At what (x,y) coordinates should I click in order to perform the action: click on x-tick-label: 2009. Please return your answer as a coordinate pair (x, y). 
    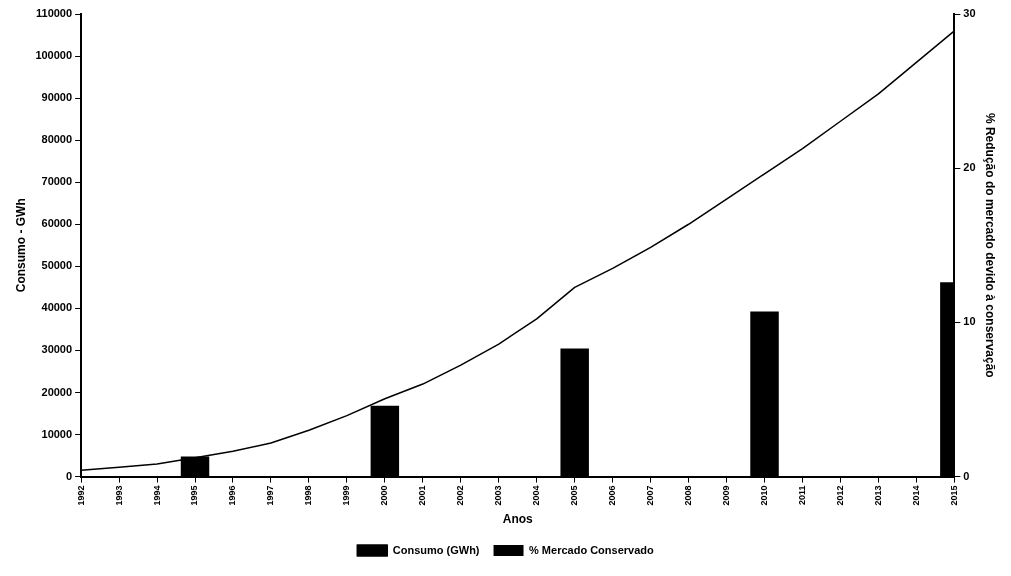
    Looking at the image, I should click on (726, 495).